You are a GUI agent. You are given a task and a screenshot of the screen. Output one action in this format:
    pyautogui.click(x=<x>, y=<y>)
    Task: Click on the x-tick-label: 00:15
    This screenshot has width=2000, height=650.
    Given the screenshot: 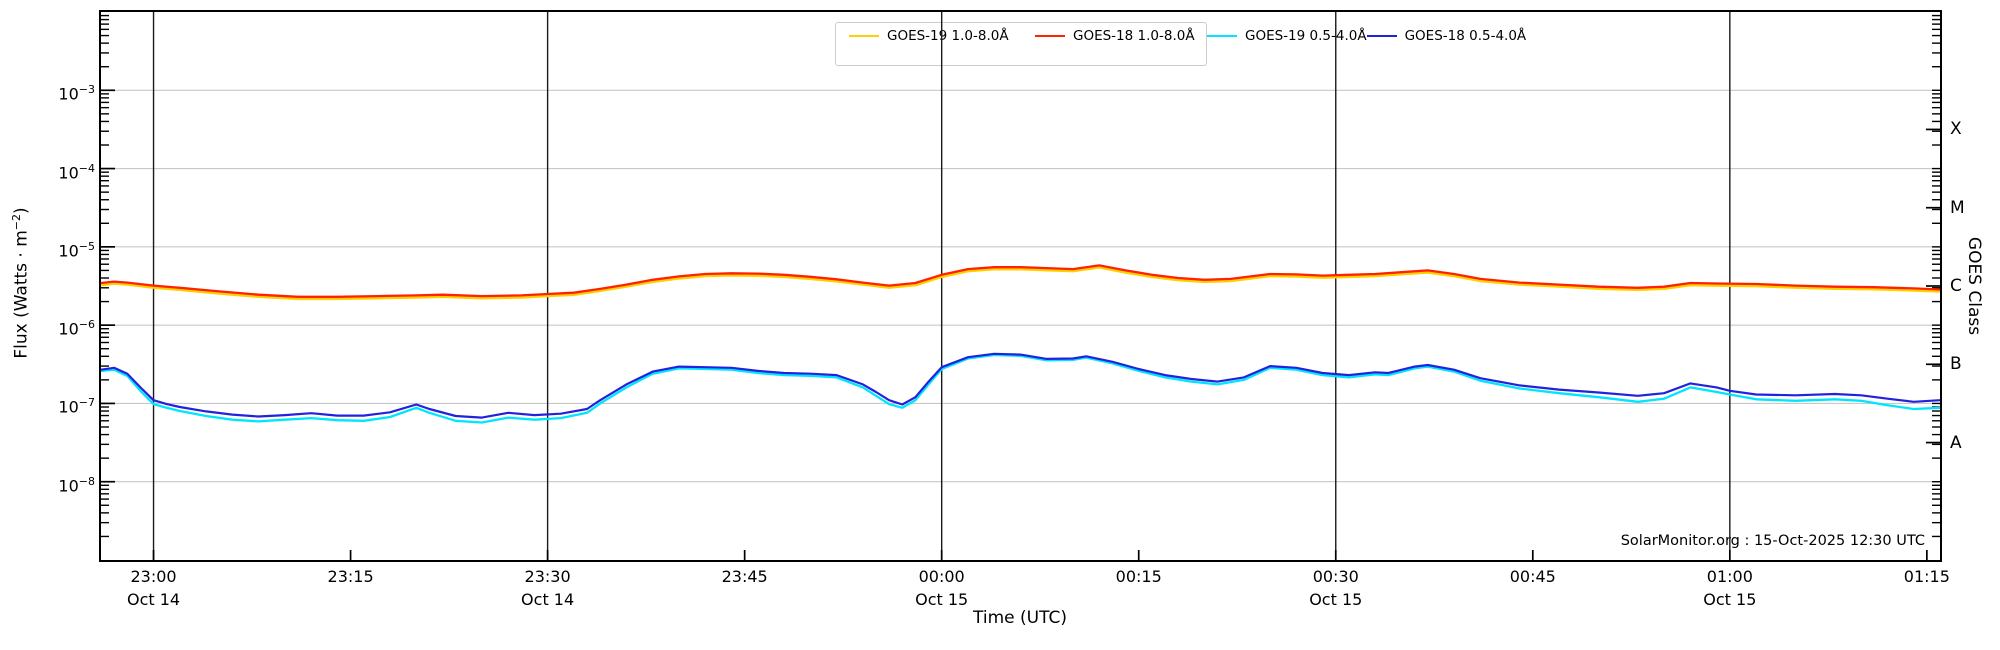 What is the action you would take?
    pyautogui.click(x=1138, y=576)
    